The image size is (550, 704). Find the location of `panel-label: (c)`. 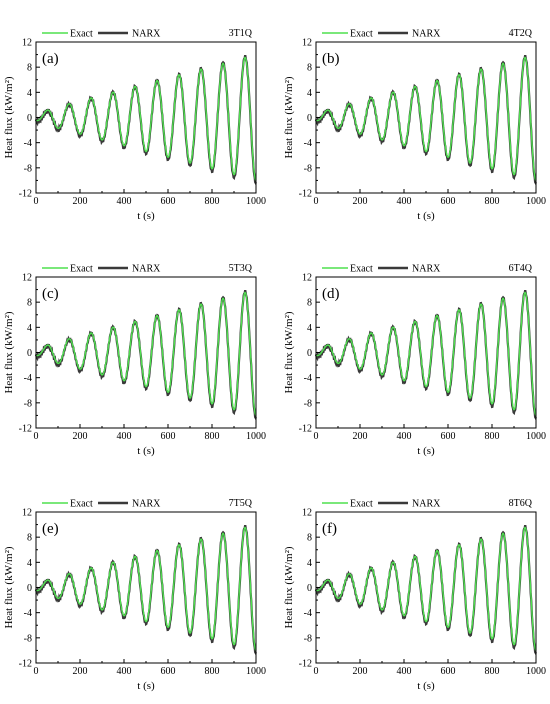

panel-label: (c) is located at coordinates (50, 294).